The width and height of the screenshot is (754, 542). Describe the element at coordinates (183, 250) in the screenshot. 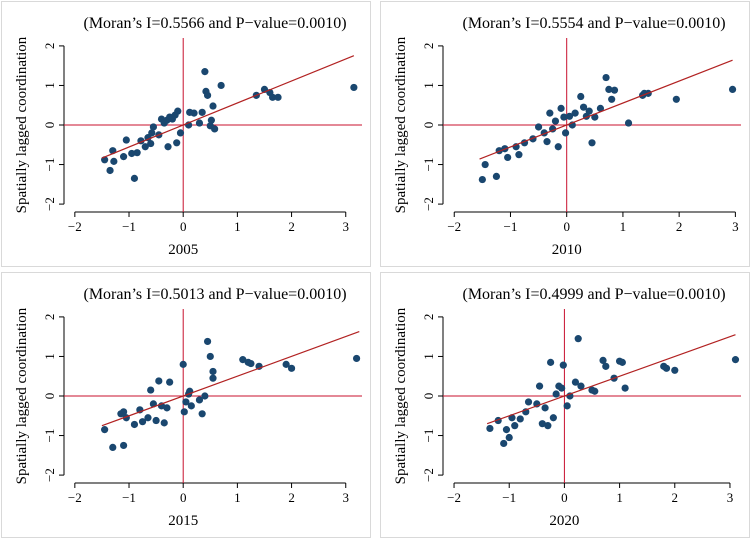

I see `x-axis-label: 2005` at that location.